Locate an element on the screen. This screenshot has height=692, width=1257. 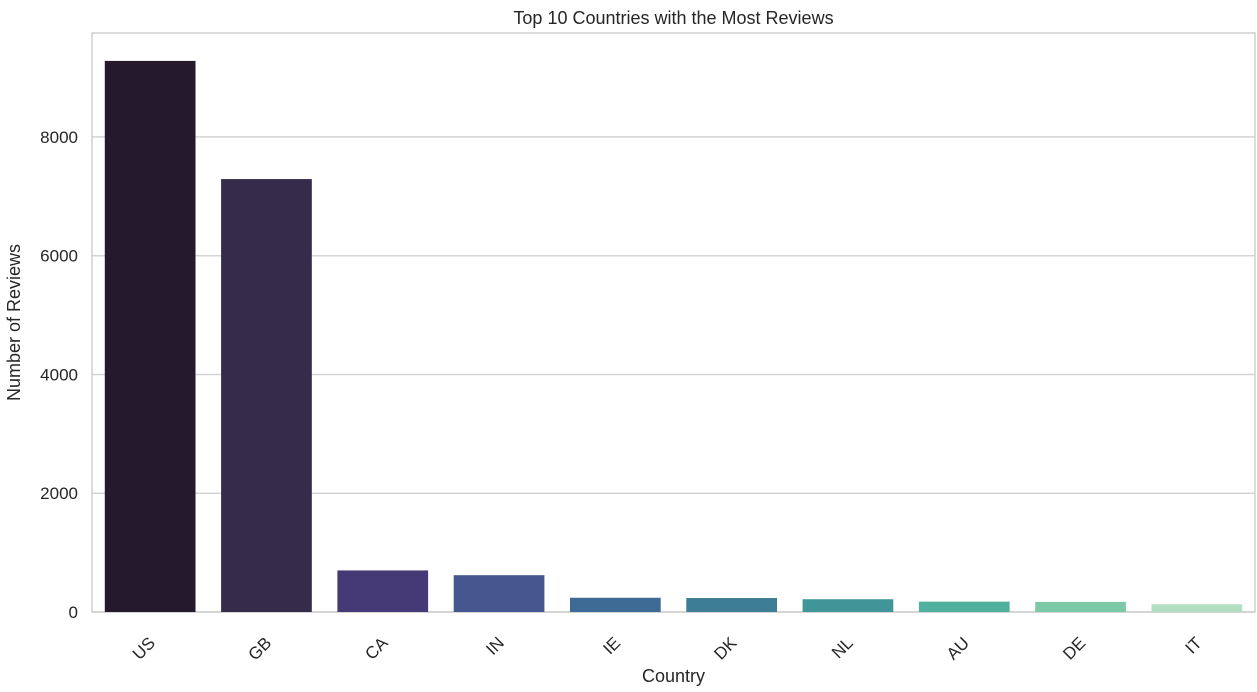
y-tick-label: 2000 is located at coordinates (59, 493).